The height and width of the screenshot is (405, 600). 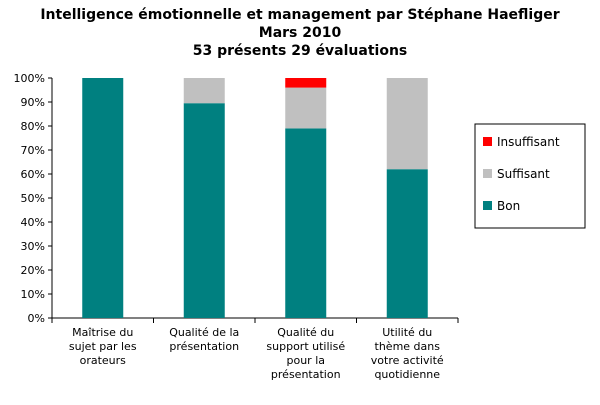 I want to click on chart-subtitle-date: Mars 2010, so click(x=300, y=33).